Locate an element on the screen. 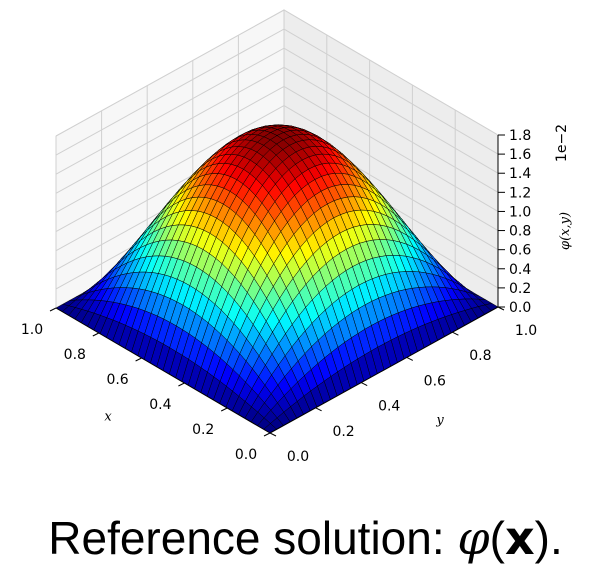 Image resolution: width=611 pixels, height=576 pixels. x-axis-label: x is located at coordinates (108, 417).